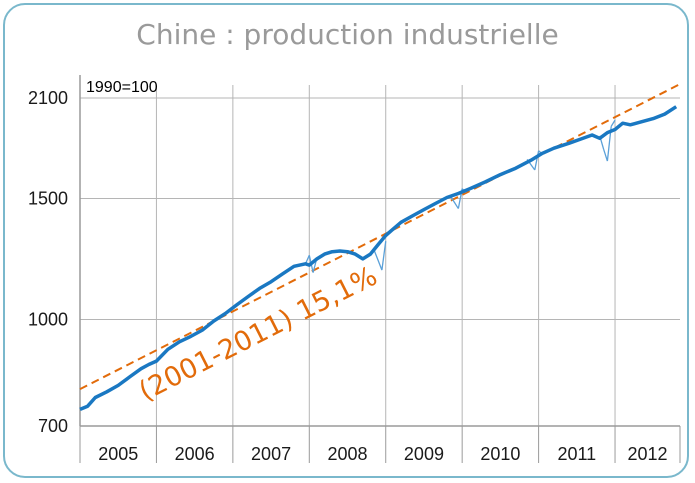  Describe the element at coordinates (53, 426) in the screenshot. I see `y-tick-label: 700` at that location.